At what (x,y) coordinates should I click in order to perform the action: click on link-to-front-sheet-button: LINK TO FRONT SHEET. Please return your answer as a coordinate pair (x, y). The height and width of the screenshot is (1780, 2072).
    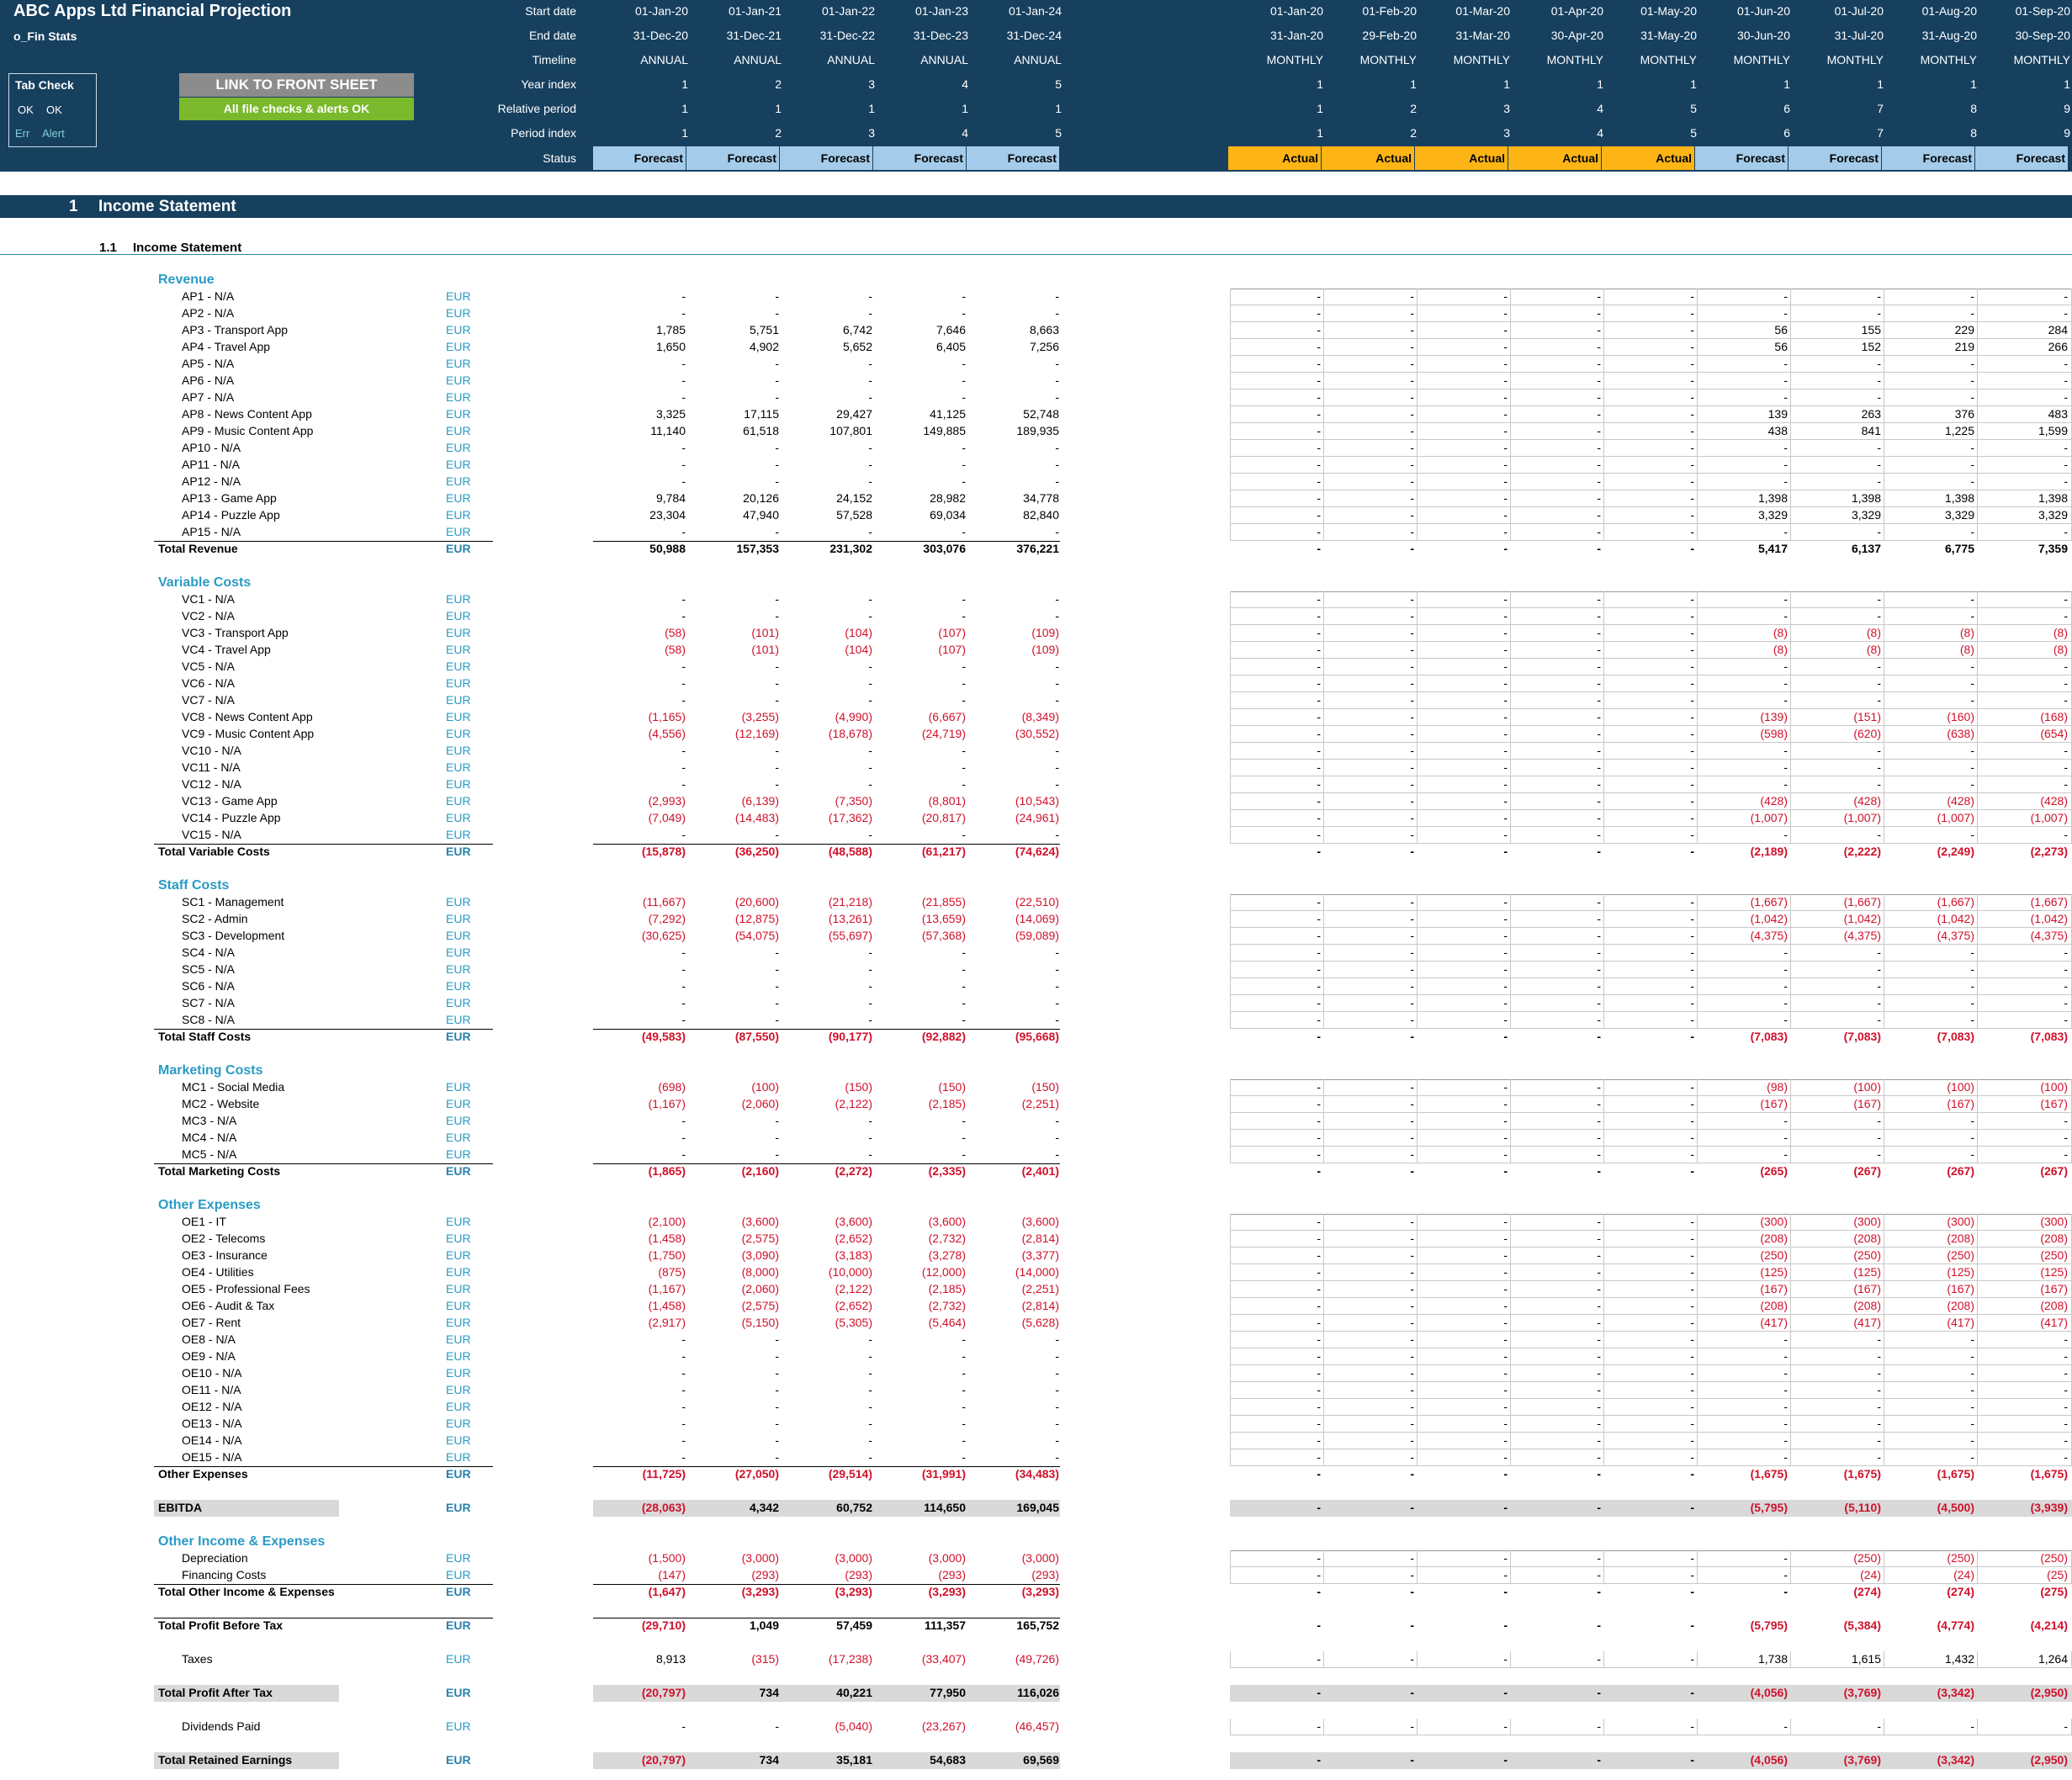
    Looking at the image, I should click on (296, 85).